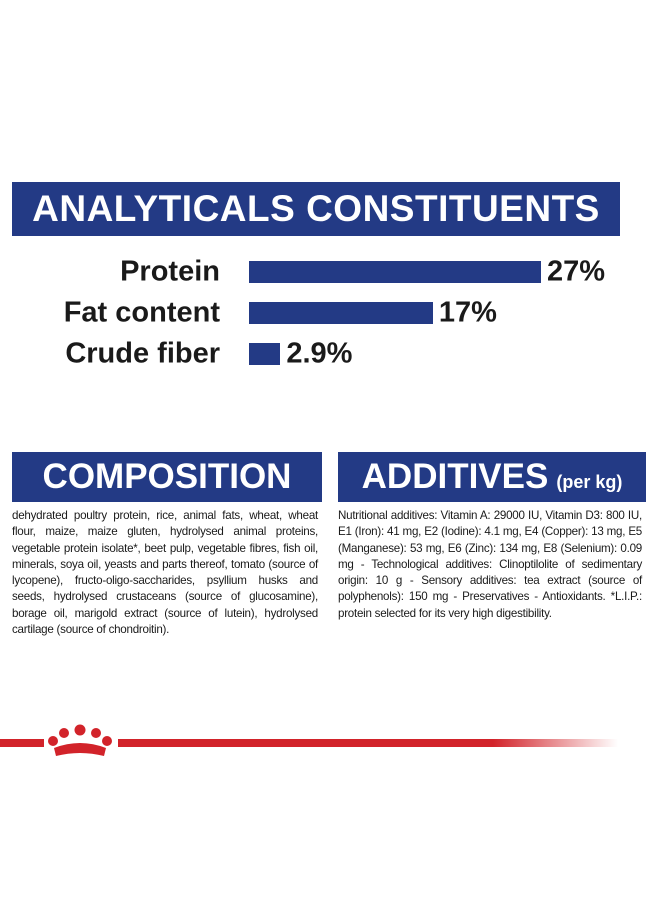 Image resolution: width=660 pixels, height=900 pixels. Describe the element at coordinates (319, 353) in the screenshot. I see `value-label: 2.9%` at that location.